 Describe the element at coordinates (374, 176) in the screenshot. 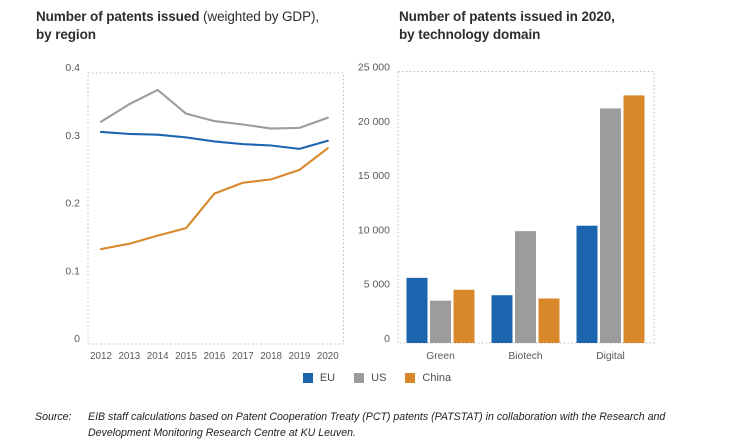

I see `y-axis-tick-label: 15 000` at that location.